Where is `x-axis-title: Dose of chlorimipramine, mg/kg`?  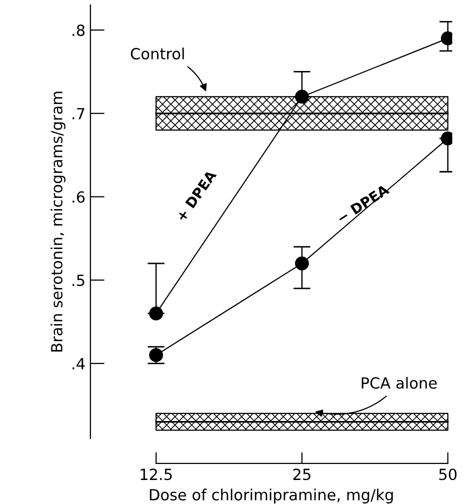 x-axis-title: Dose of chlorimipramine, mg/kg is located at coordinates (271, 496).